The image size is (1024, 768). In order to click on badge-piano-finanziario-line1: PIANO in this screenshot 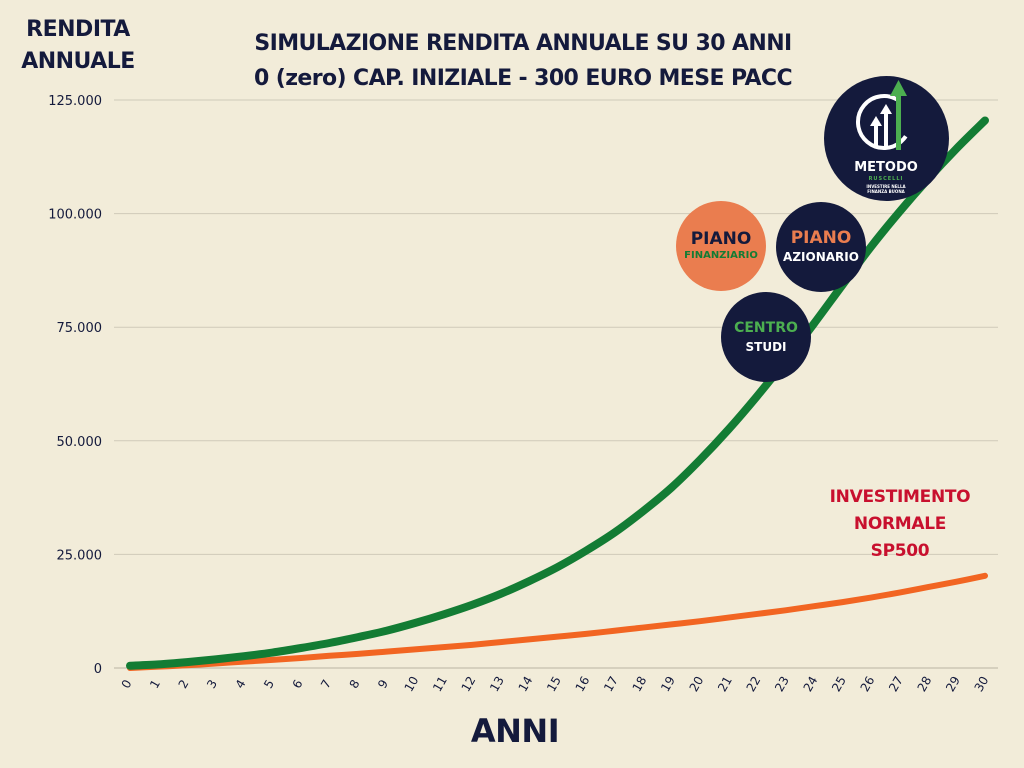, I will do `click(721, 239)`.